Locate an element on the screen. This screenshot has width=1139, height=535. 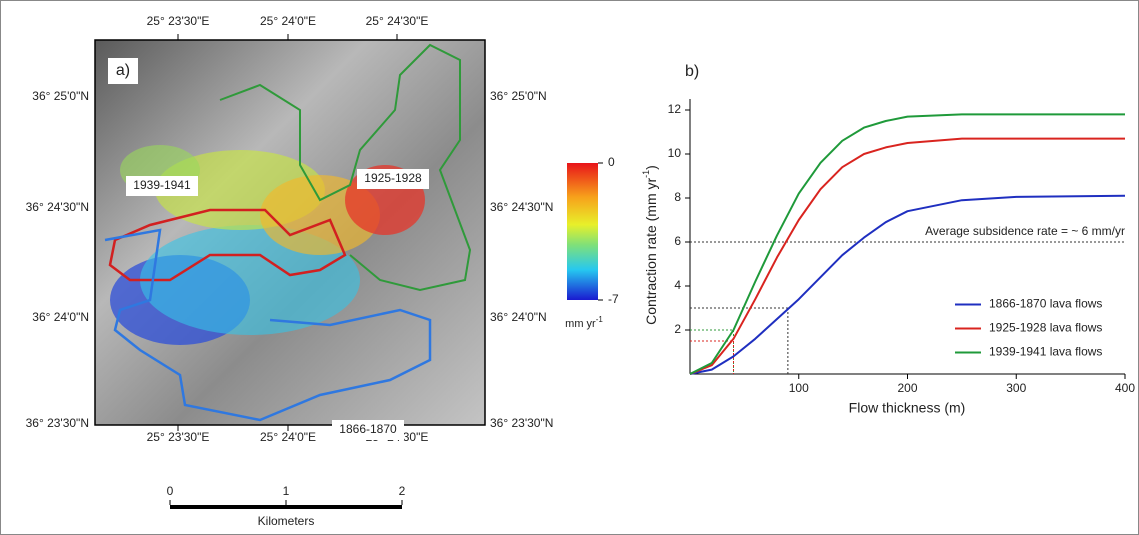
scale-label: 1 is located at coordinates (286, 491).